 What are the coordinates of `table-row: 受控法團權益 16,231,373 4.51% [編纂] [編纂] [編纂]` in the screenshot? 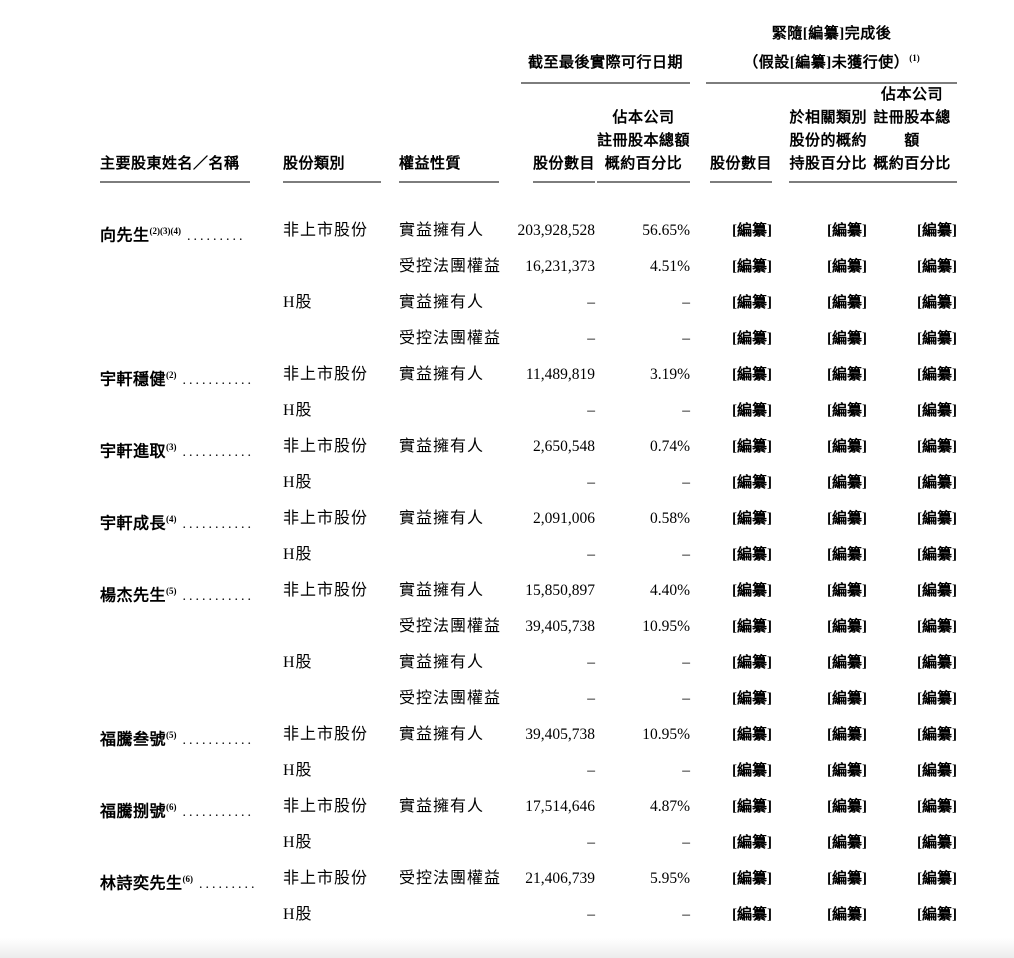 It's located at (530, 267).